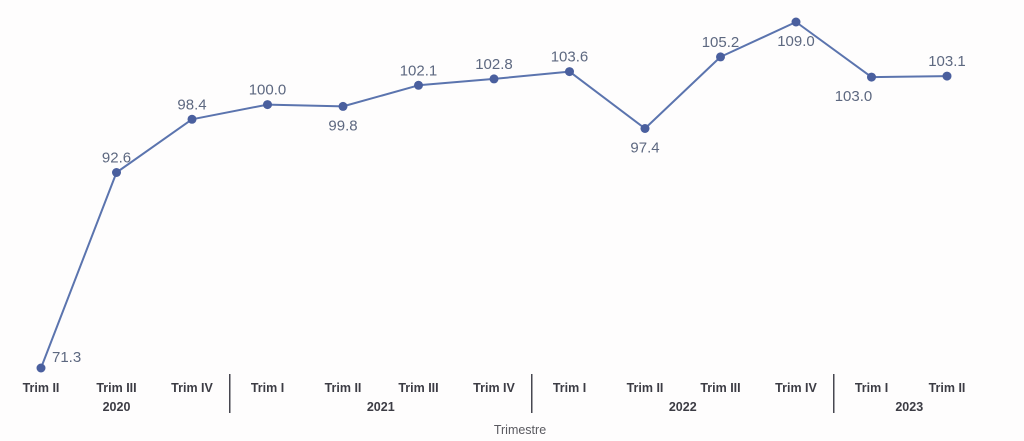 The height and width of the screenshot is (441, 1024). What do you see at coordinates (494, 64) in the screenshot?
I see `data-point-label: 102.8` at bounding box center [494, 64].